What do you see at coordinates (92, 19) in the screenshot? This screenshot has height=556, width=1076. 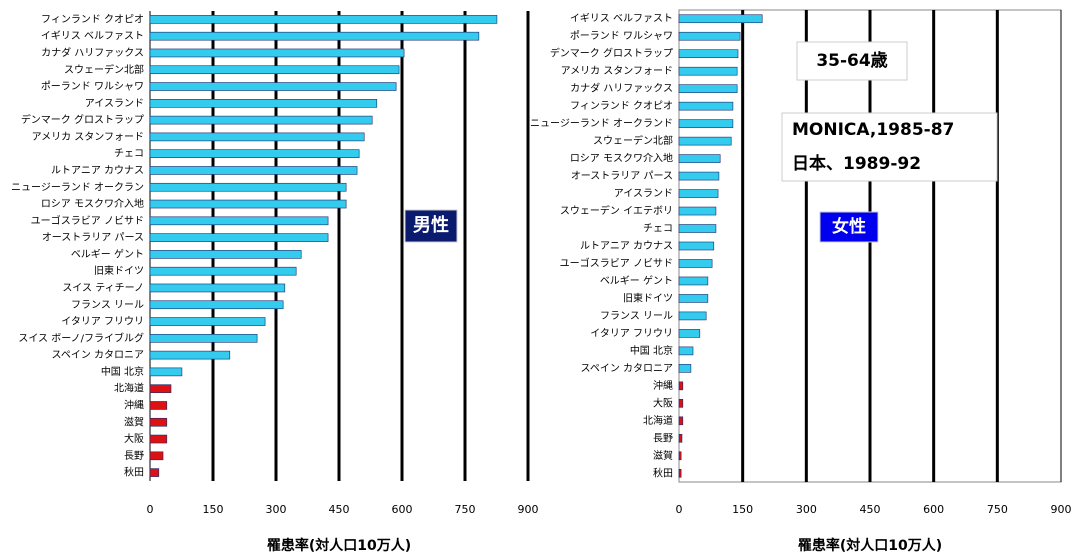 I see `y-tick-label: フィンランド クオピオ` at bounding box center [92, 19].